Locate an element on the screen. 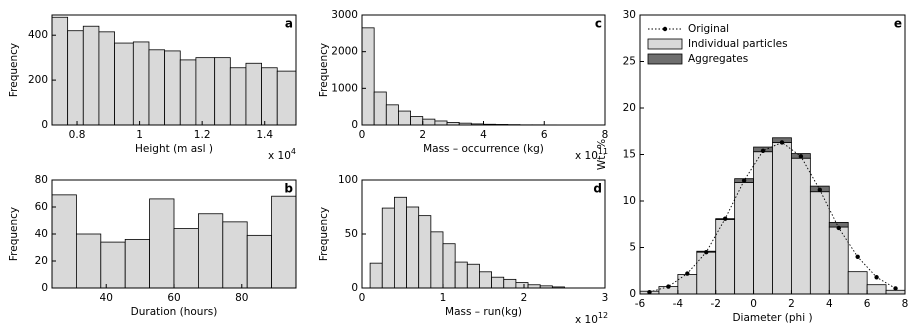 This screenshot has height=327, width=910. y-tick-label: 80 is located at coordinates (41, 180).